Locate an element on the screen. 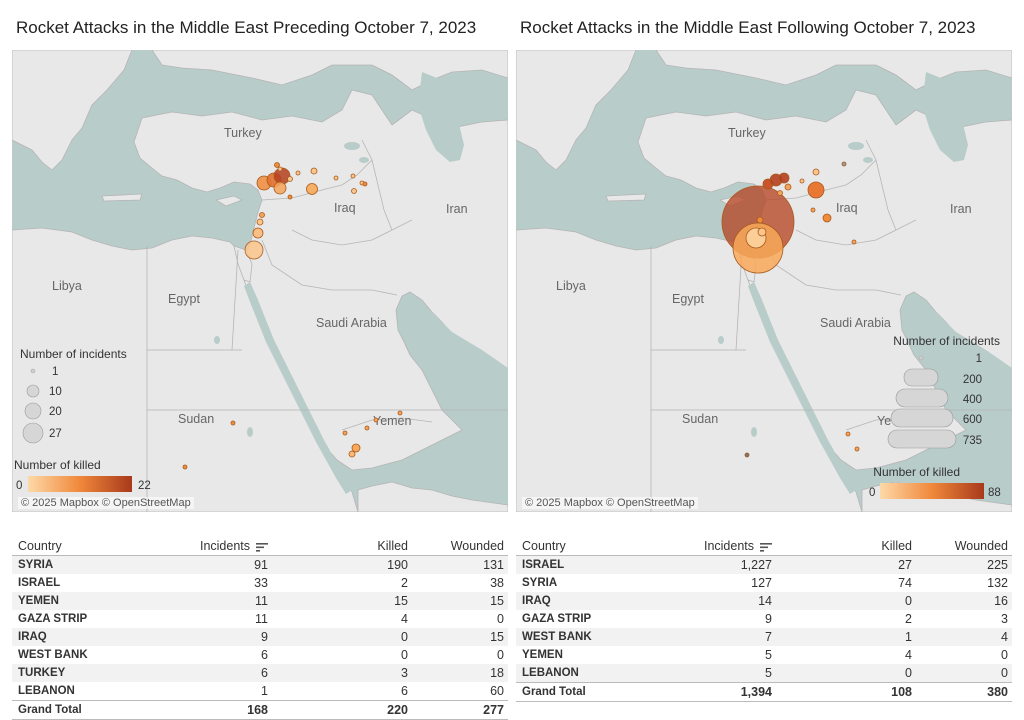 The image size is (1024, 720). cell-killed: 2 is located at coordinates (404, 583).